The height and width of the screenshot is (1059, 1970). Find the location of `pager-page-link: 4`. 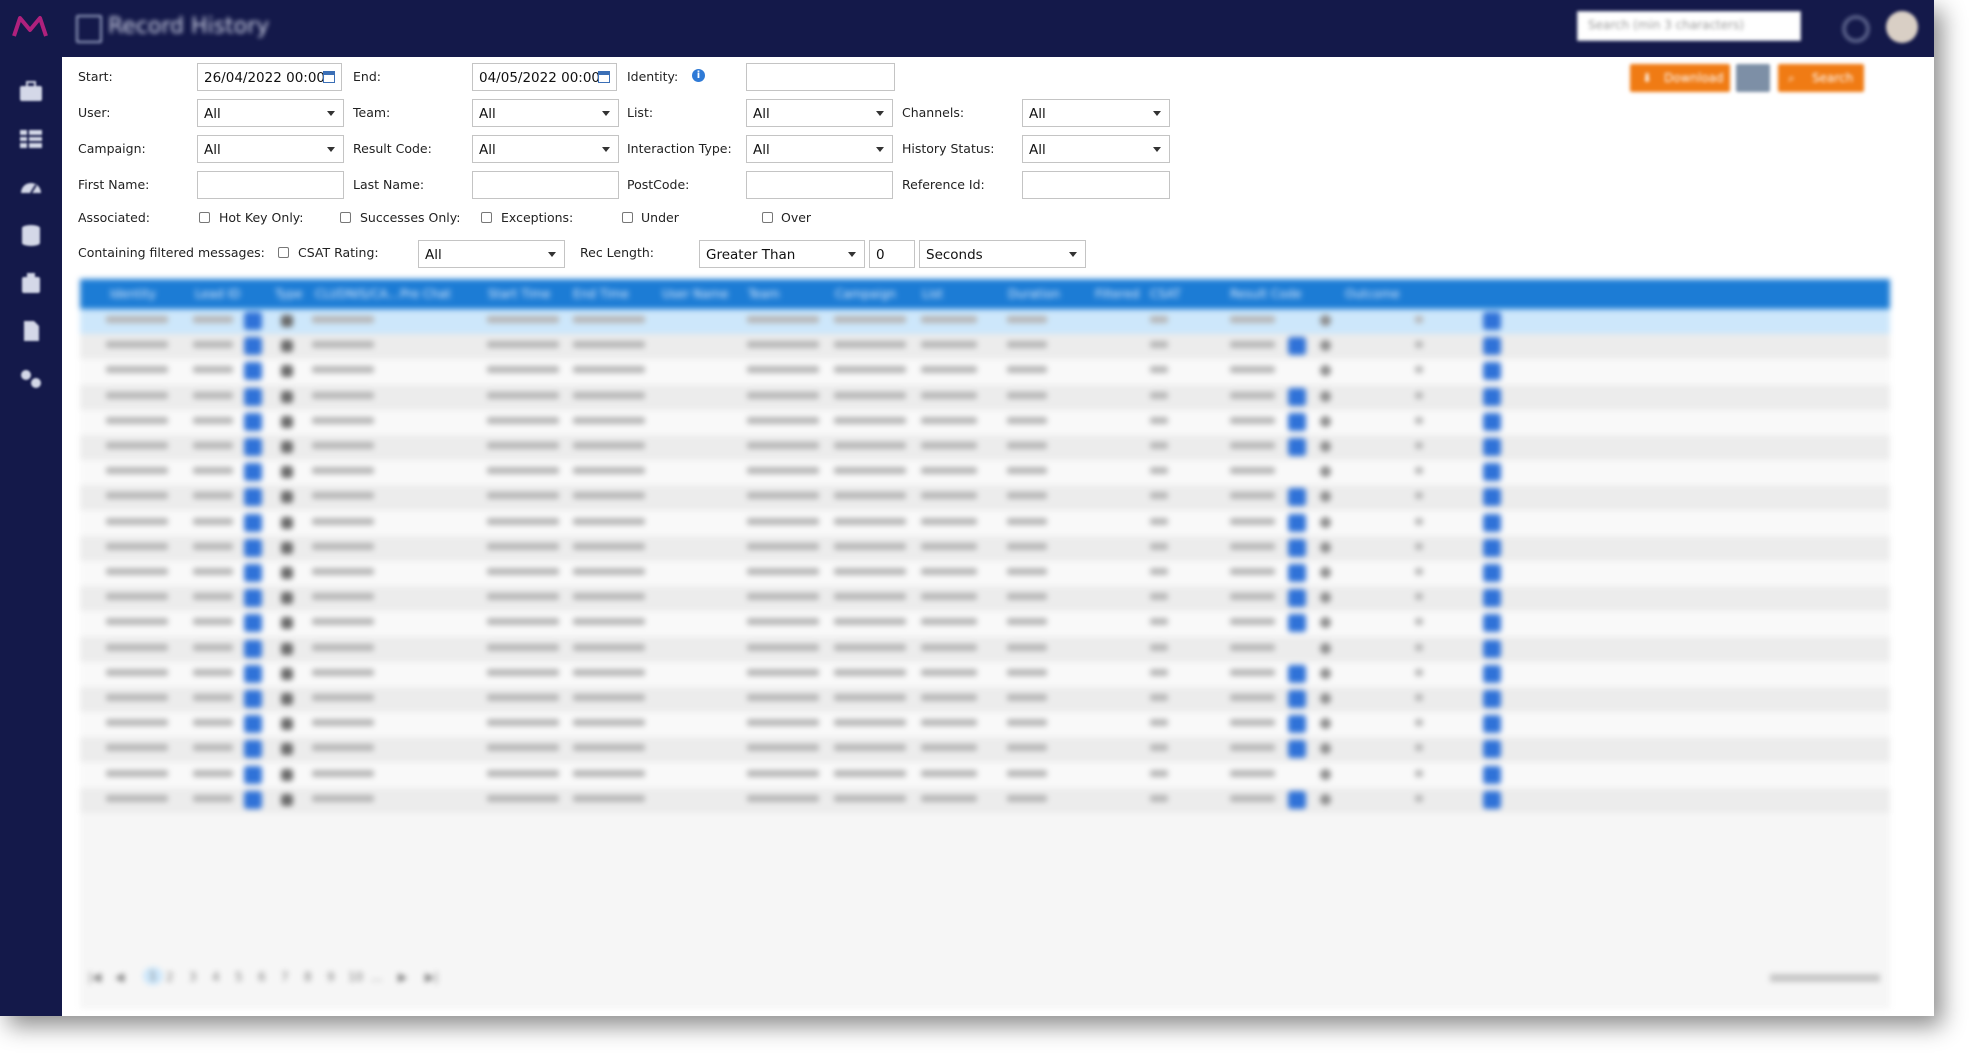

pager-page-link: 4 is located at coordinates (216, 977).